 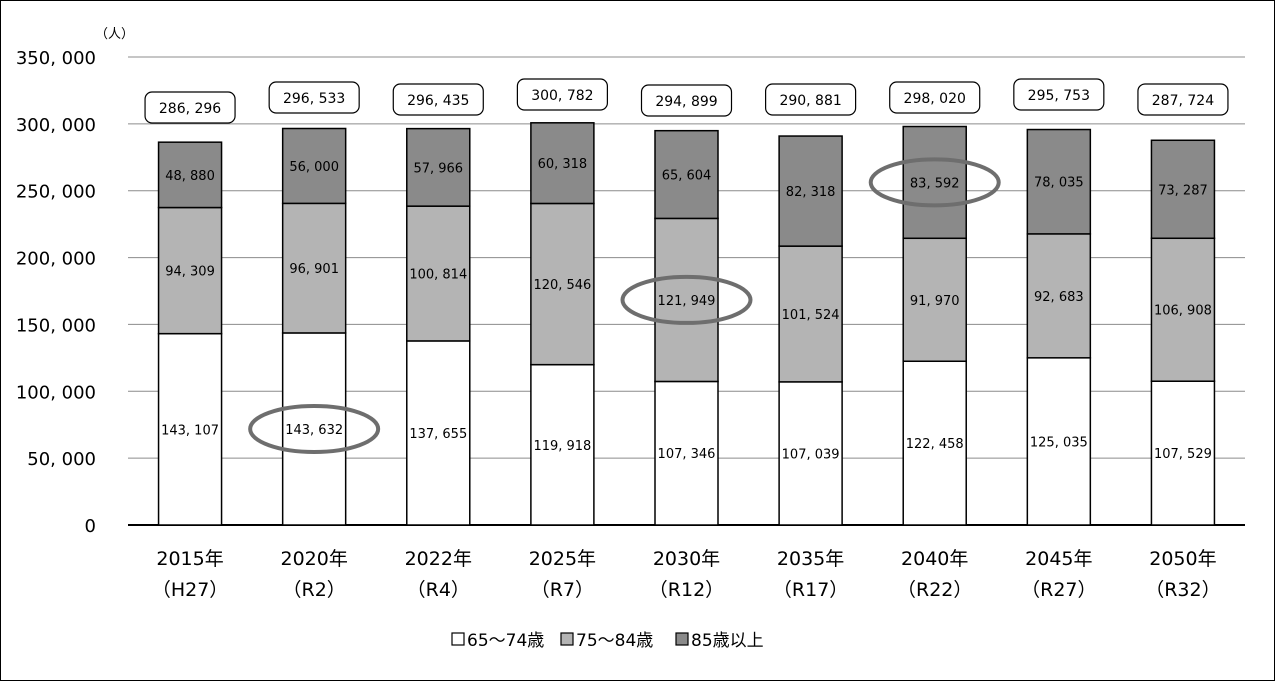 I want to click on y-tick-label: 200, 000, so click(x=56, y=259).